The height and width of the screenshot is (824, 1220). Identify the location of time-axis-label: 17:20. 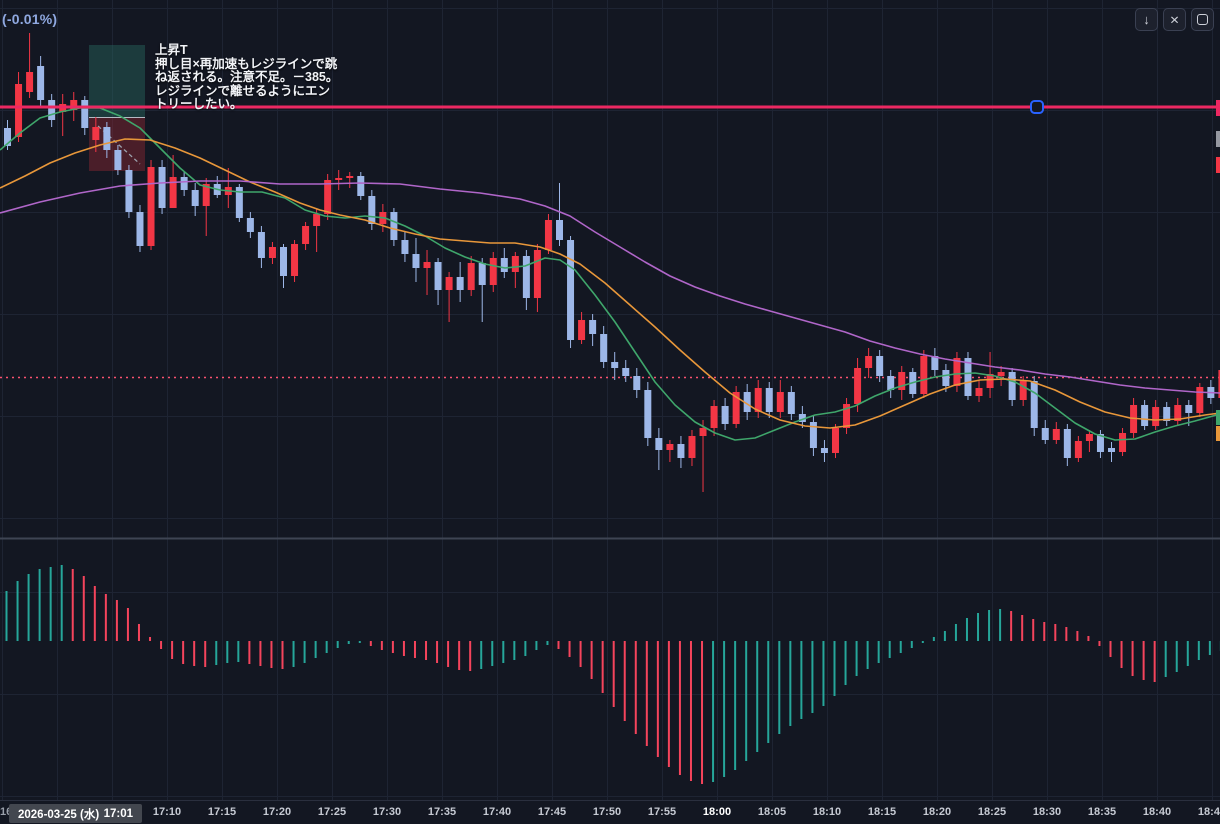
(277, 812).